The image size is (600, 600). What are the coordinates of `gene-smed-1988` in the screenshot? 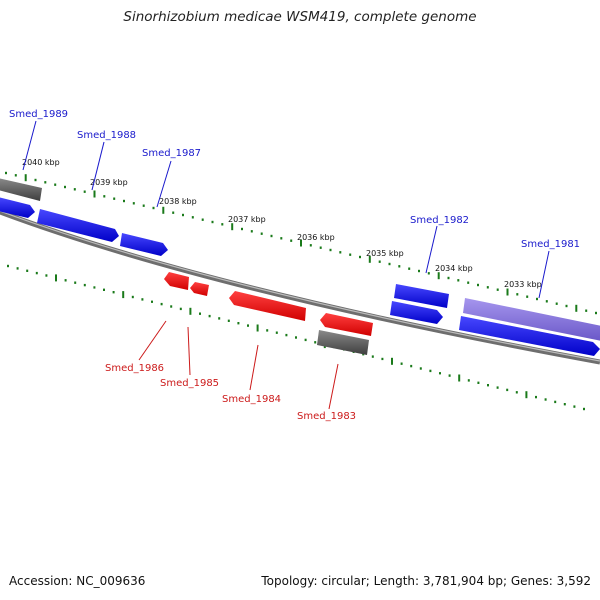 It's located at (78, 225).